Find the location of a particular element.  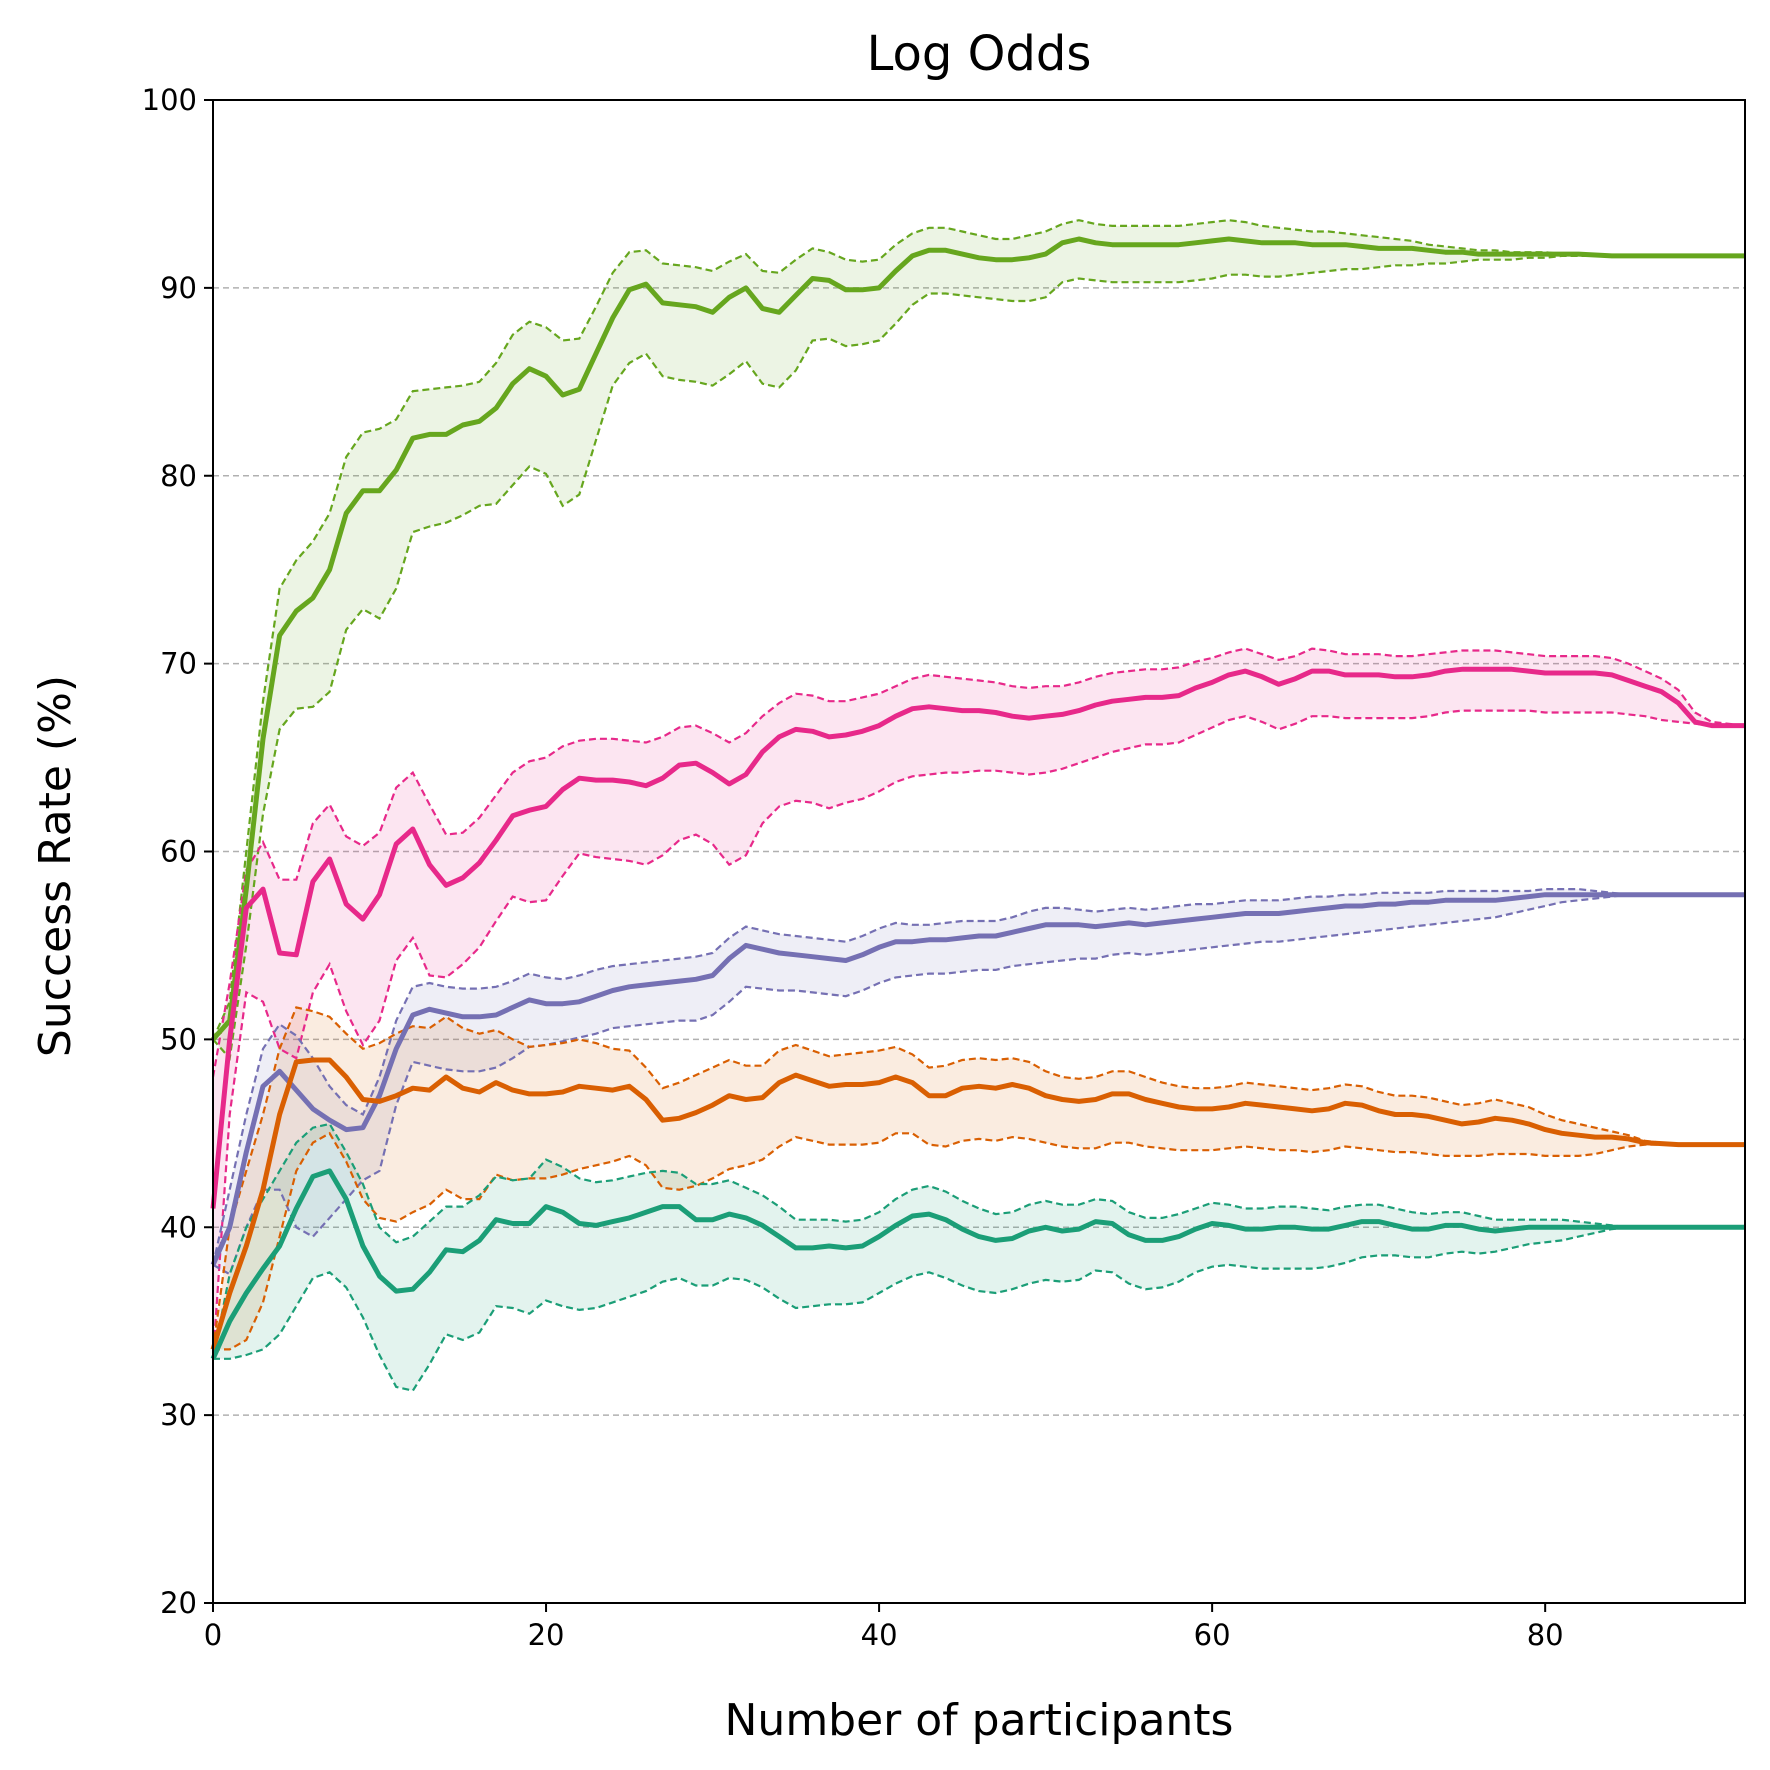

y-tick-label: 100 is located at coordinates (169, 100).